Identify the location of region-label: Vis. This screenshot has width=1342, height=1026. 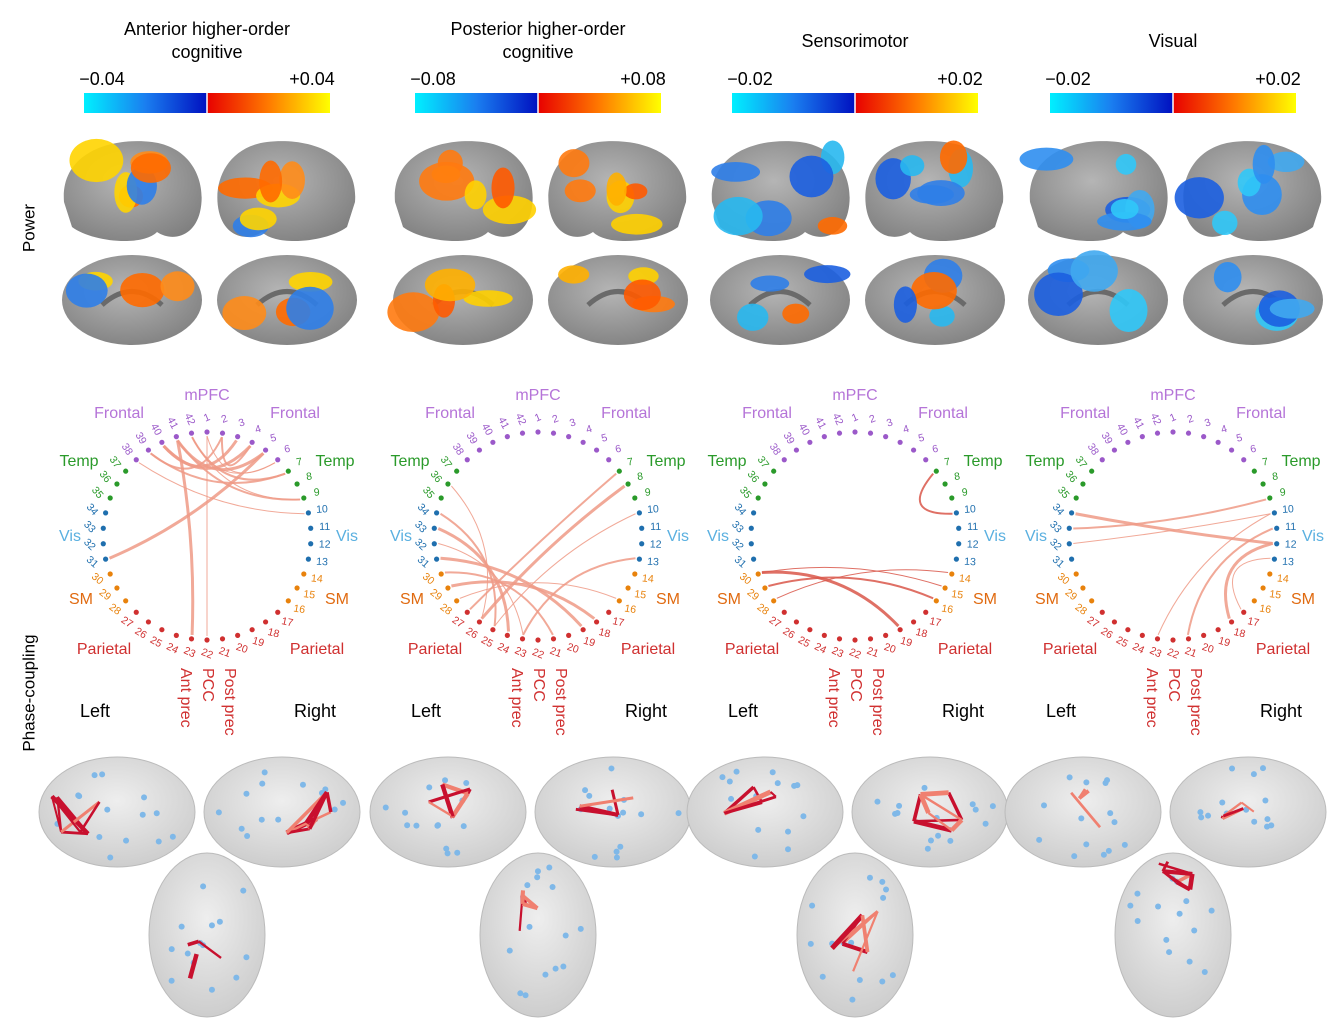
(1036, 536).